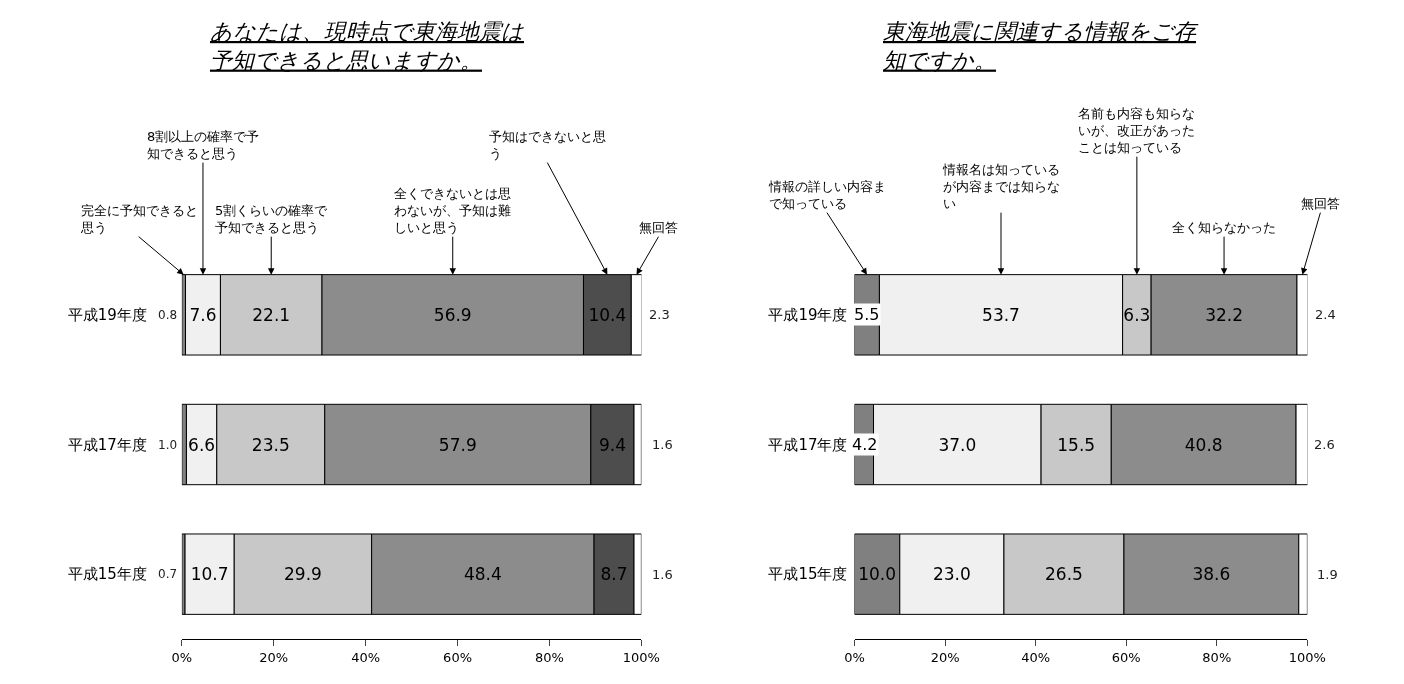  What do you see at coordinates (482, 574) in the screenshot?
I see `data-label: 48.4` at bounding box center [482, 574].